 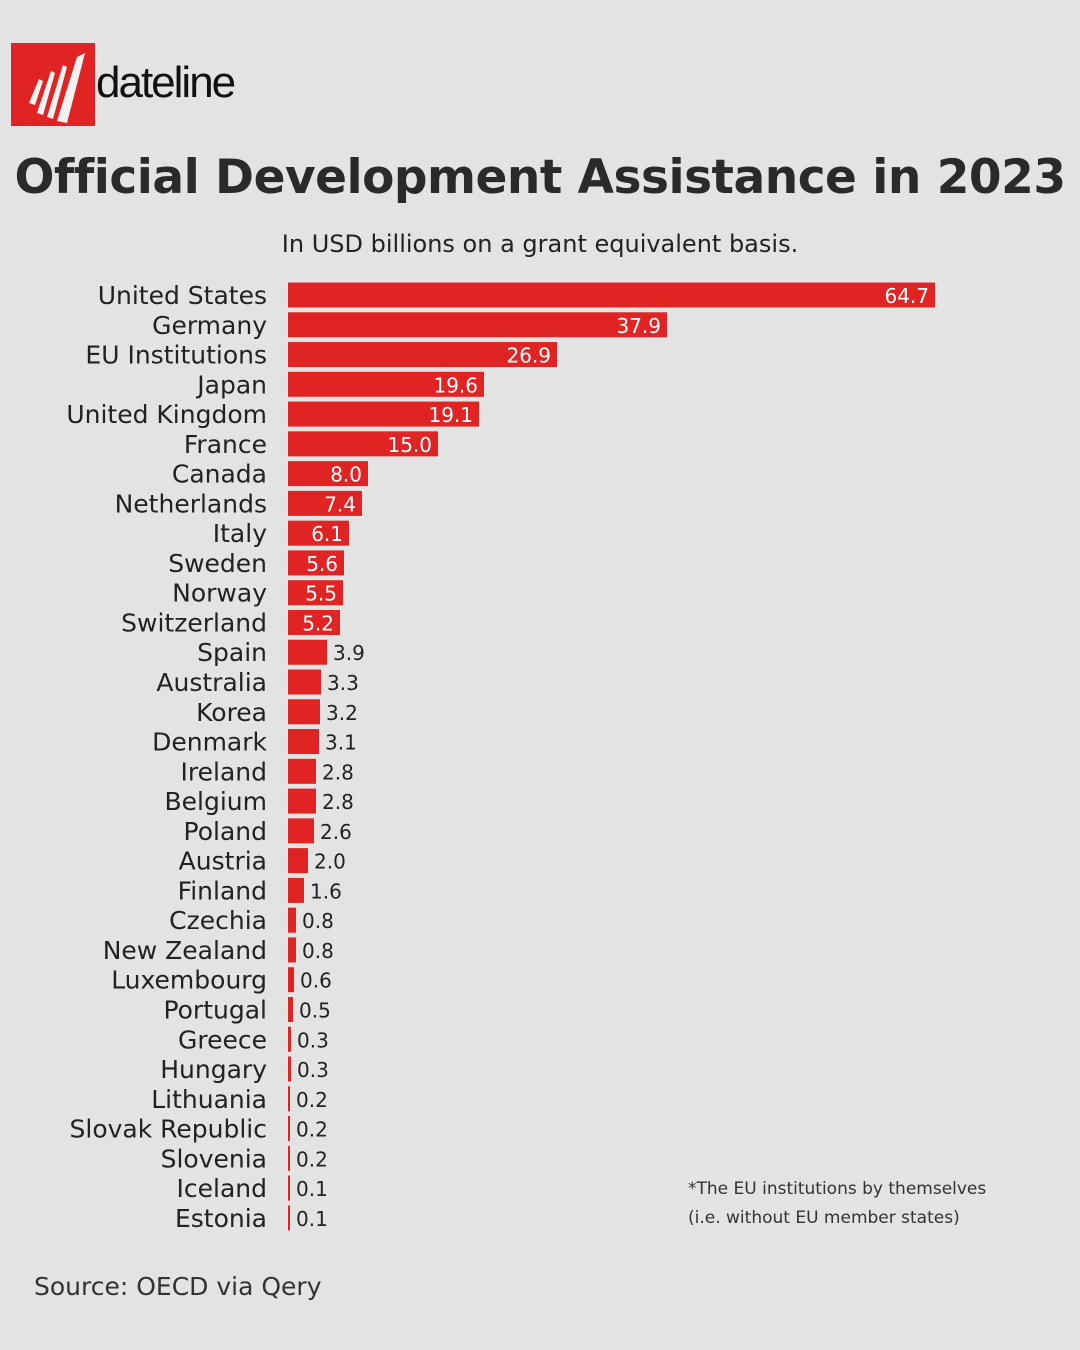 I want to click on category-label: France, so click(x=225, y=444).